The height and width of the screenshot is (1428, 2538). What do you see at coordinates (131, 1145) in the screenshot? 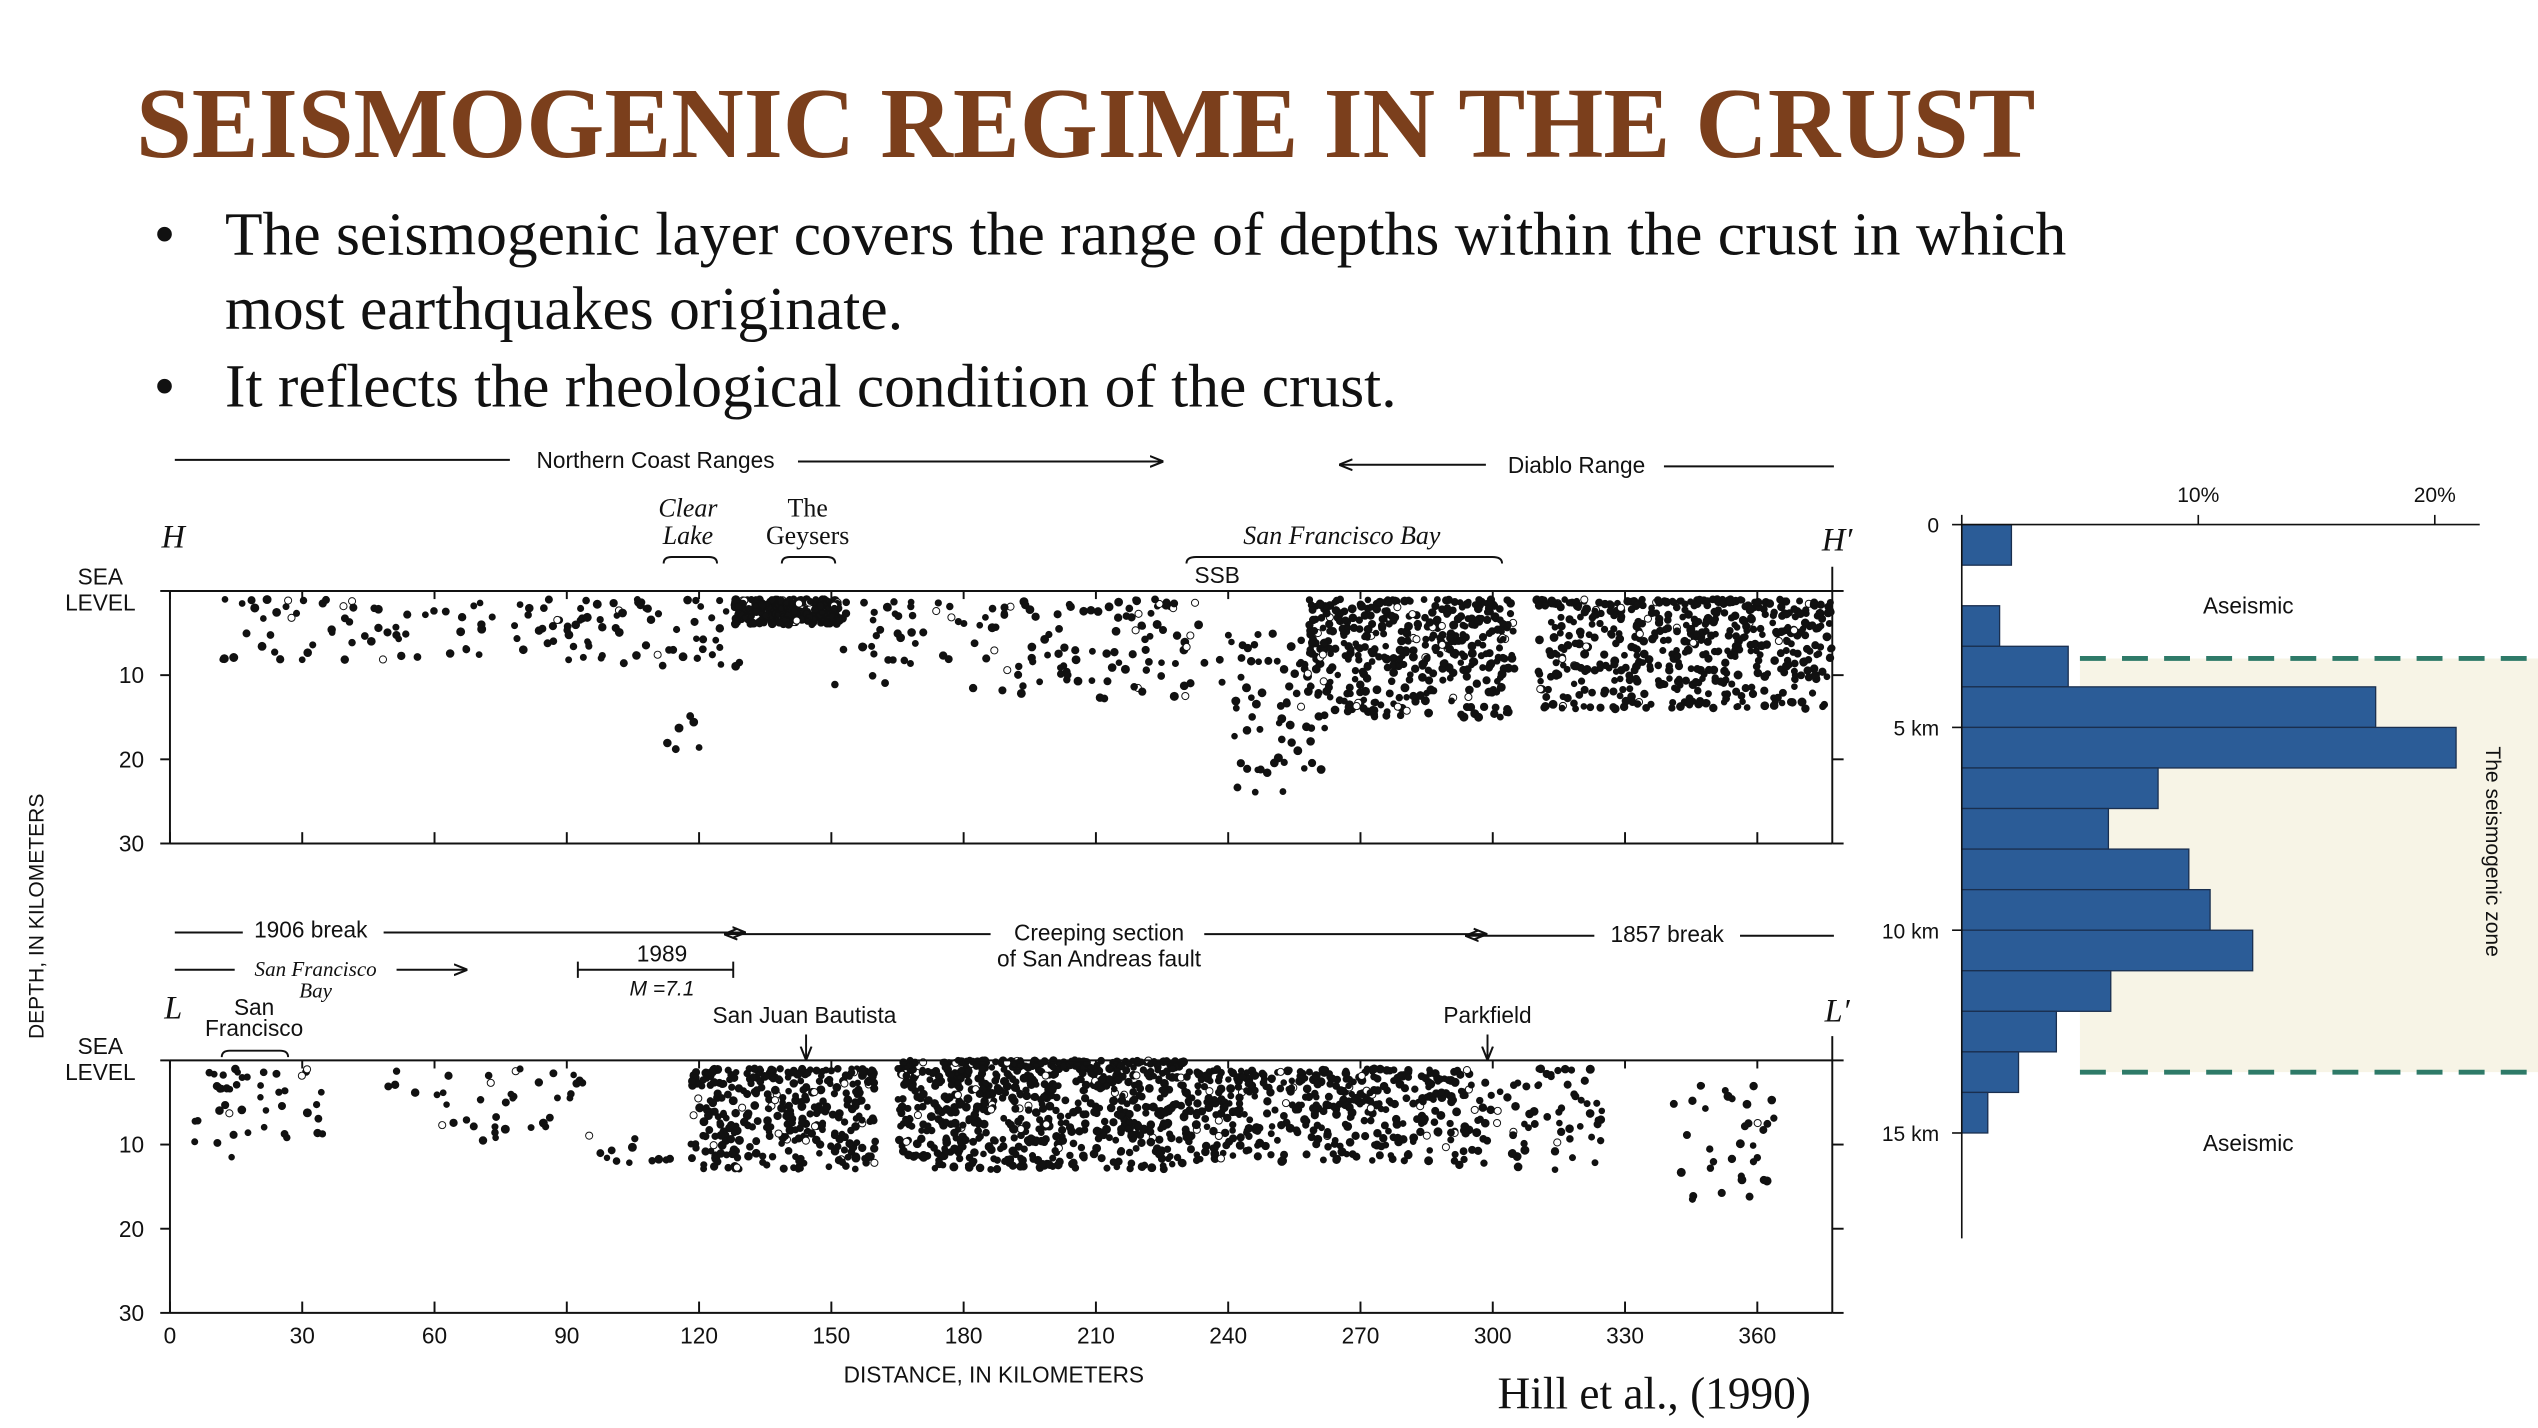
I see `y-tick-label: 10` at bounding box center [131, 1145].